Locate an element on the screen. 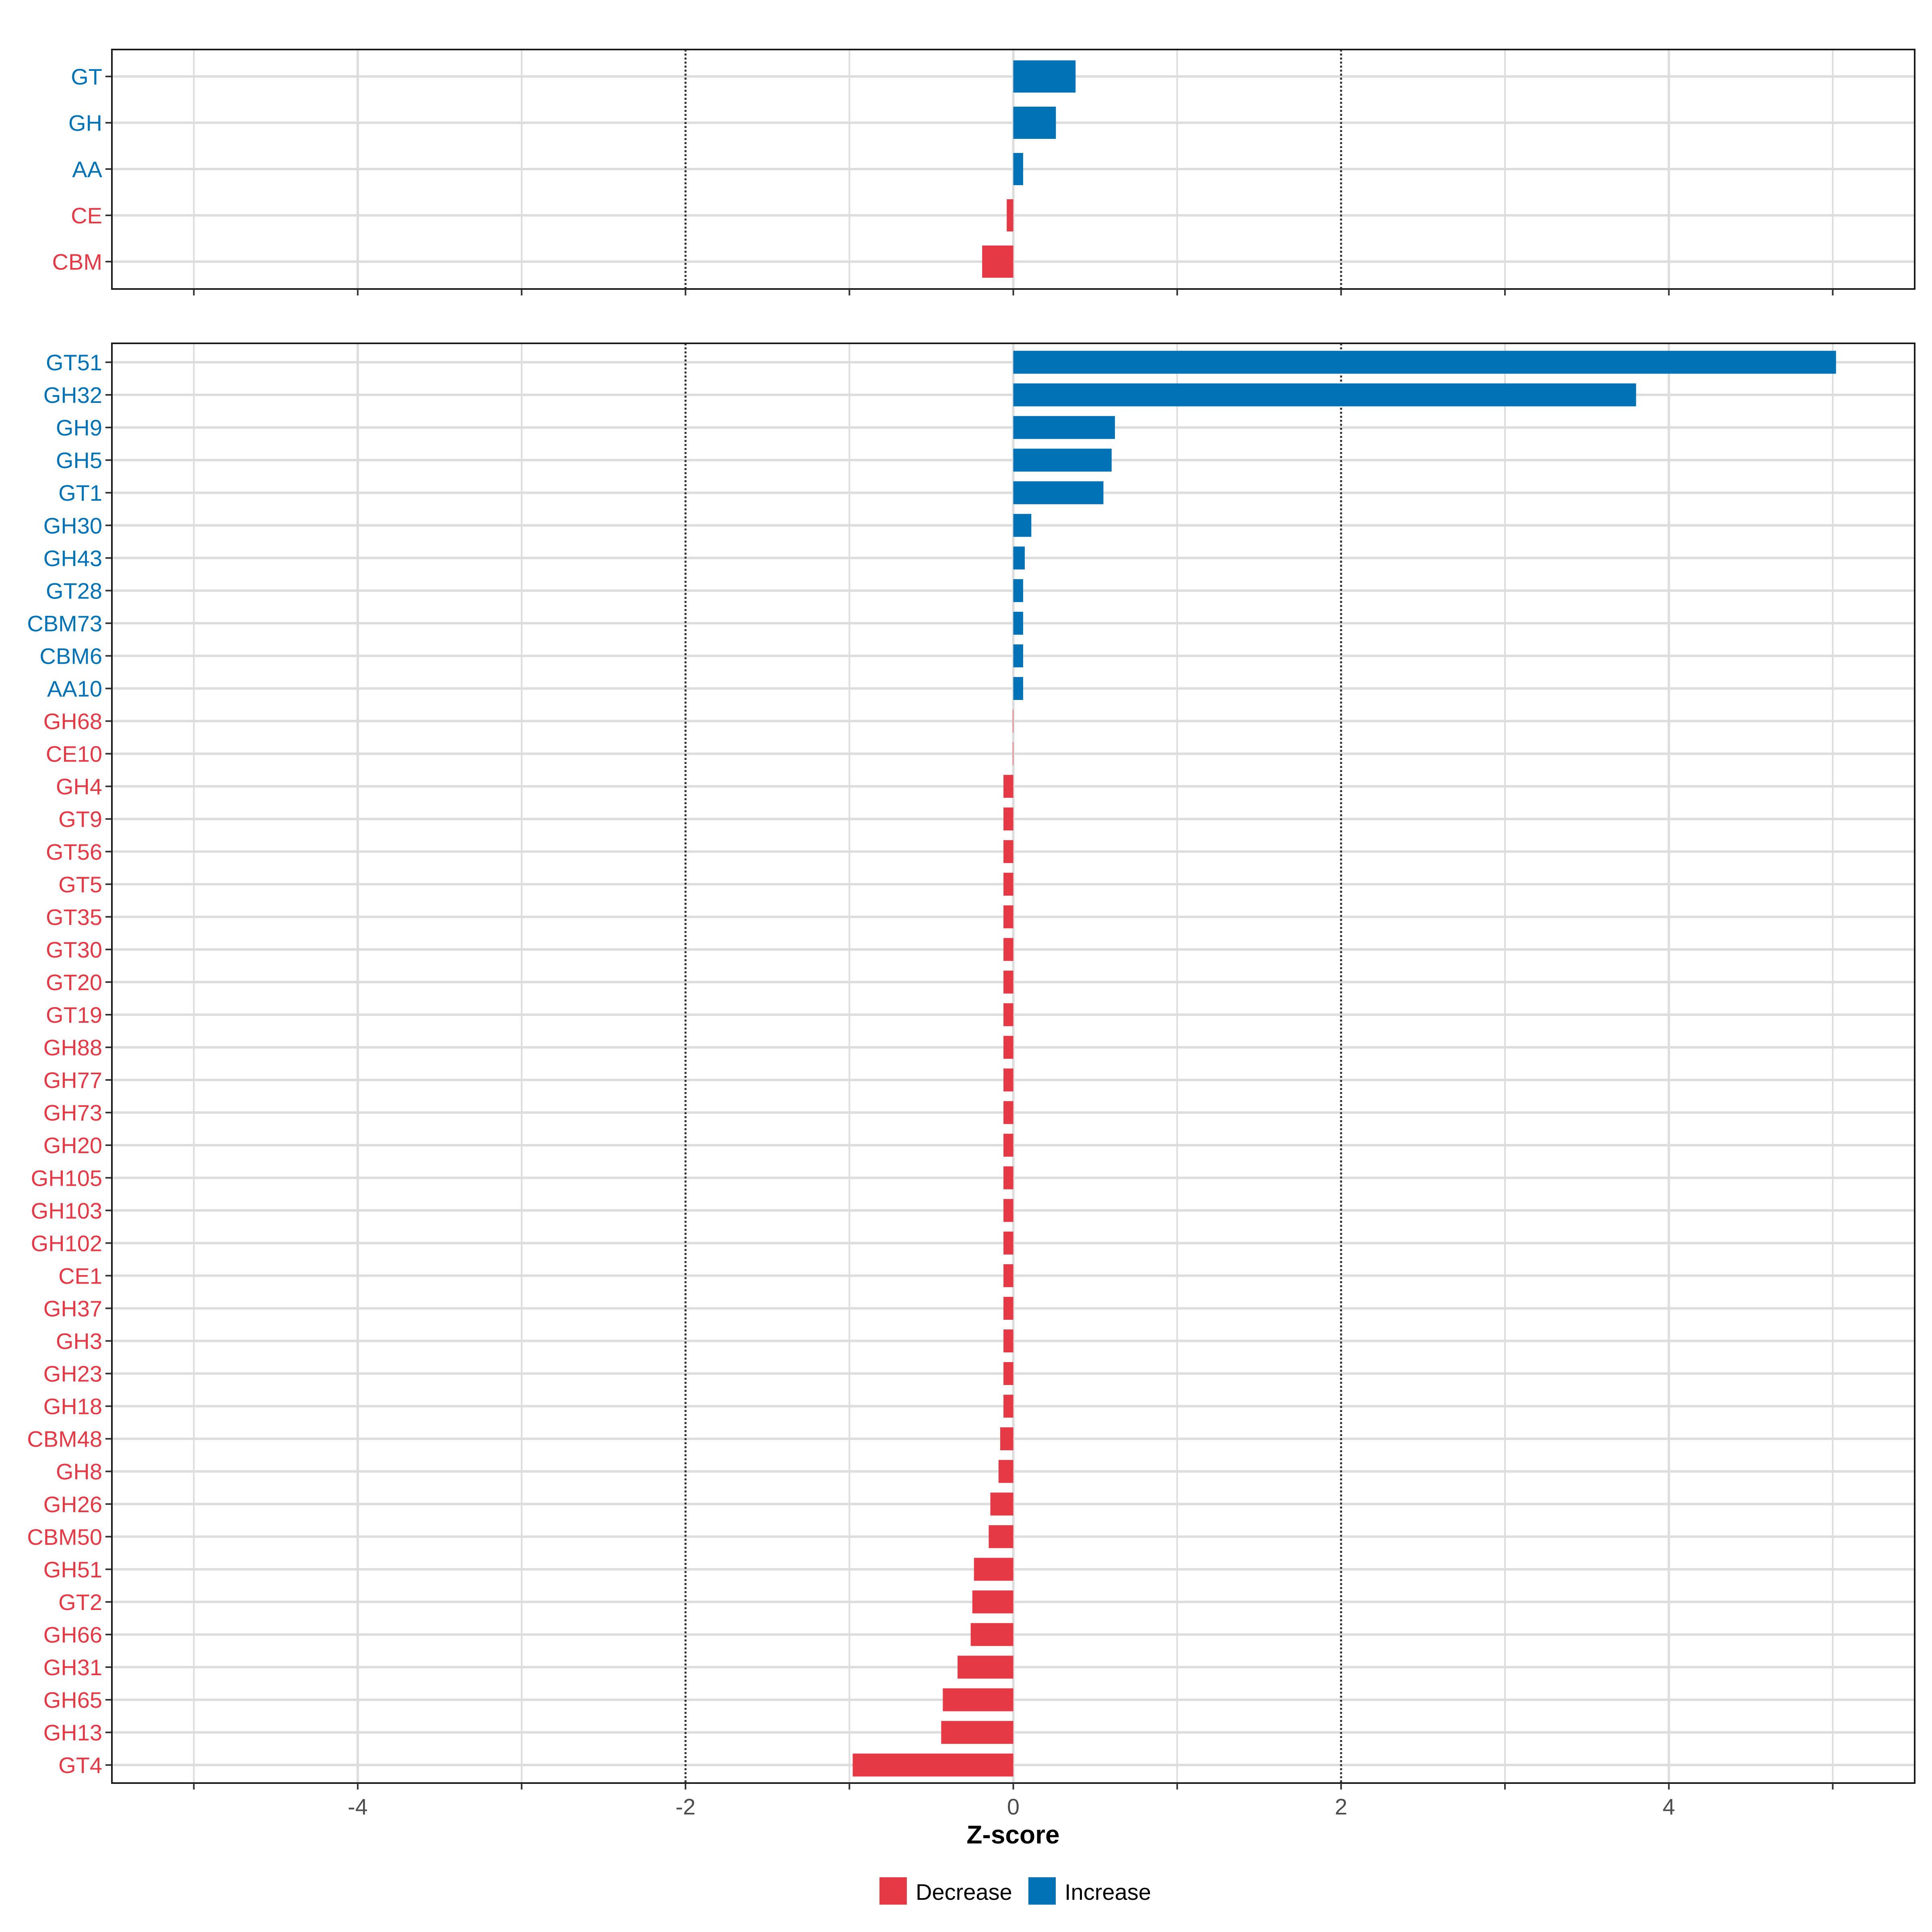  x-tick-label: 4 is located at coordinates (1669, 1806).